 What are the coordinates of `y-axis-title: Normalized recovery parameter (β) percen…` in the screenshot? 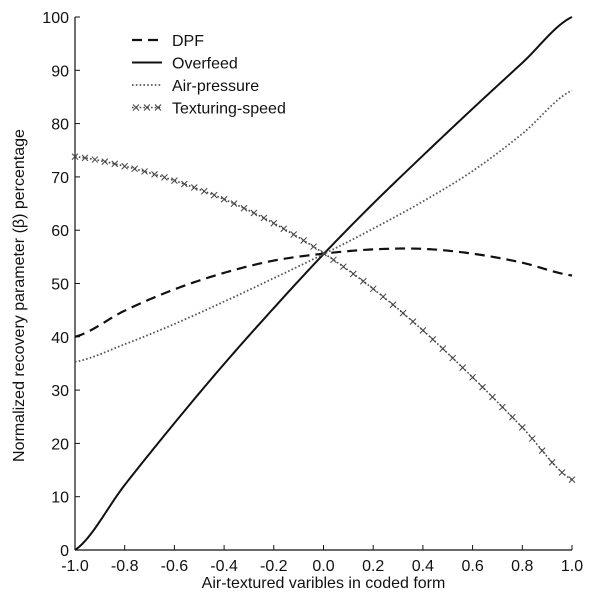 It's located at (19, 295).